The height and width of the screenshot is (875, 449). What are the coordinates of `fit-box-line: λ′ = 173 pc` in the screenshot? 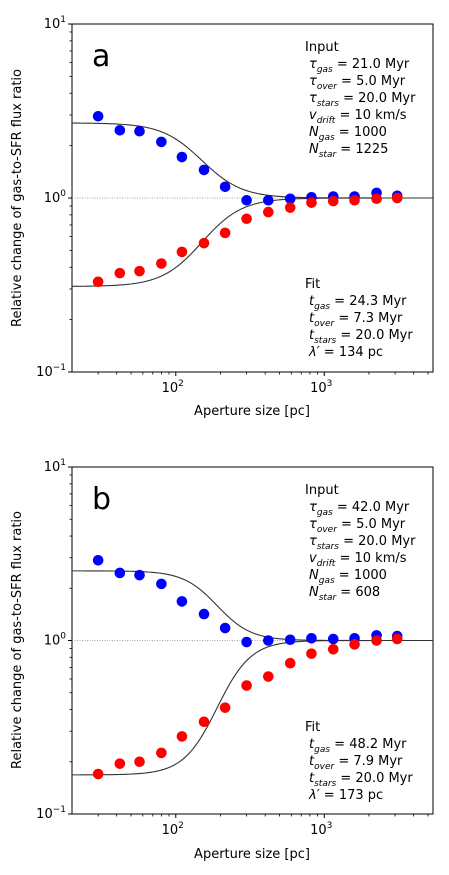 It's located at (345, 795).